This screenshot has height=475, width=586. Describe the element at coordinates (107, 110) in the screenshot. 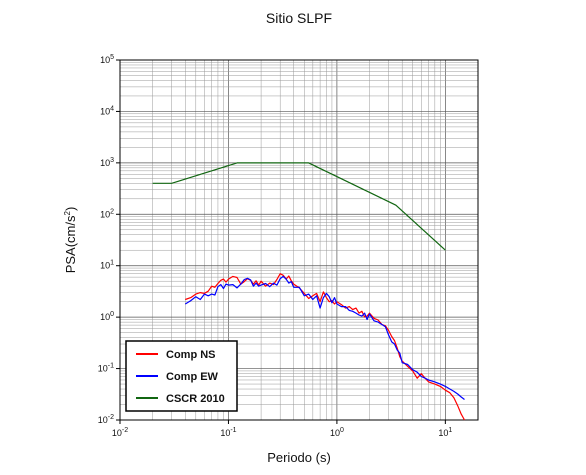

I see `y-tick-label: 10⁴` at that location.